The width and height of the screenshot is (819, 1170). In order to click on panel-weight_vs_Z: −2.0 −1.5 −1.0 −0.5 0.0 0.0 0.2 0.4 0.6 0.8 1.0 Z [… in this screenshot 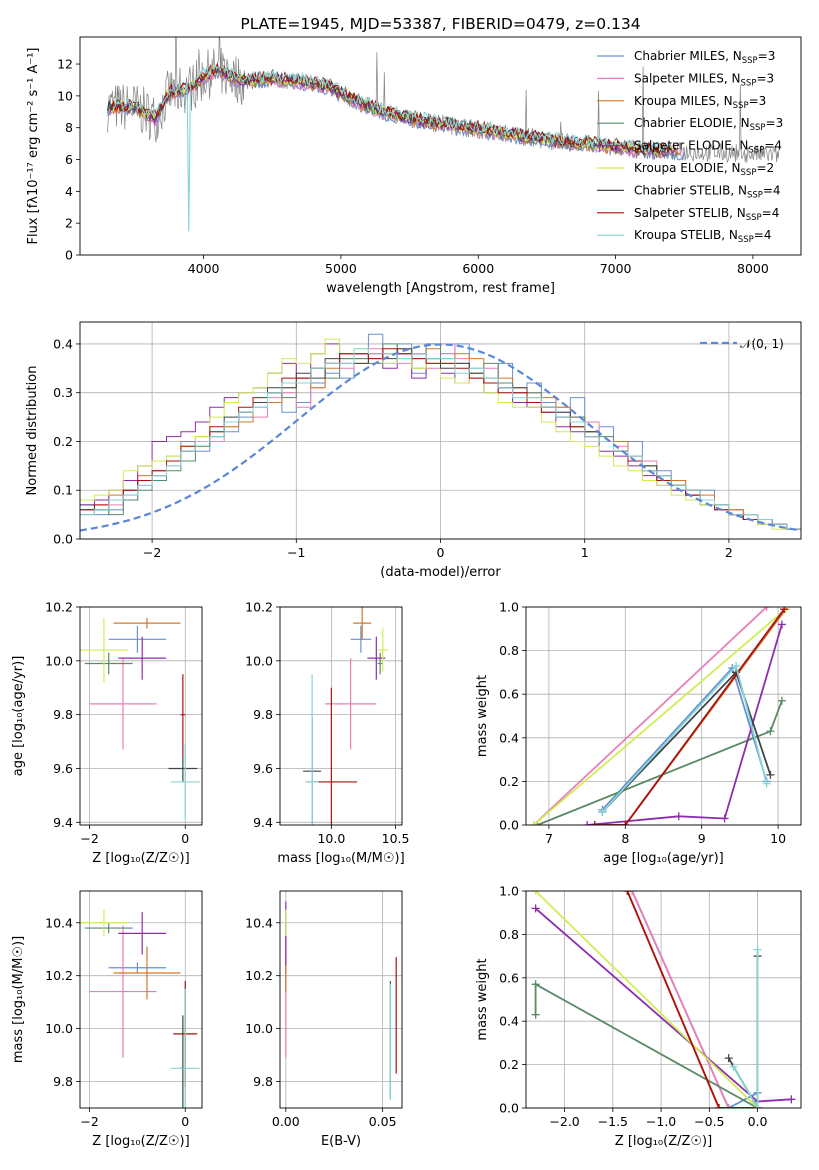, I will do `click(638, 1016)`.